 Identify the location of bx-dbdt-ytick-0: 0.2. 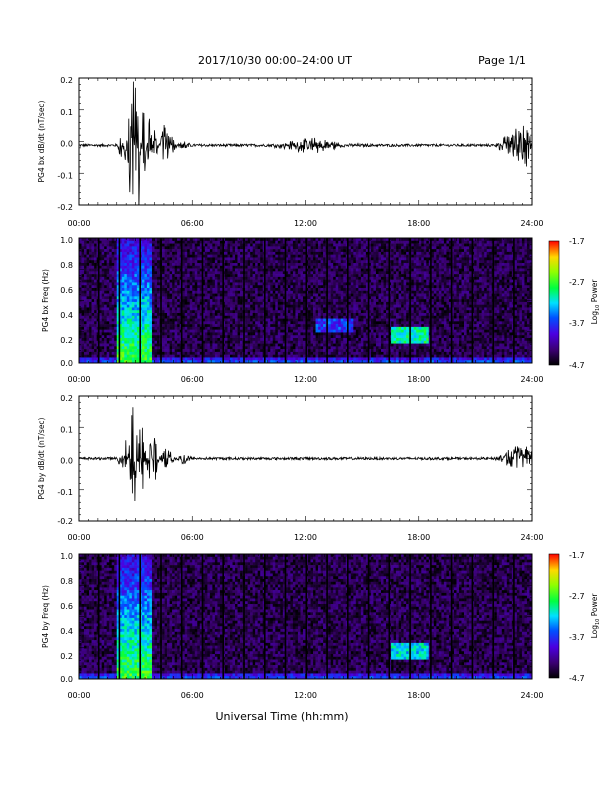
(66, 80).